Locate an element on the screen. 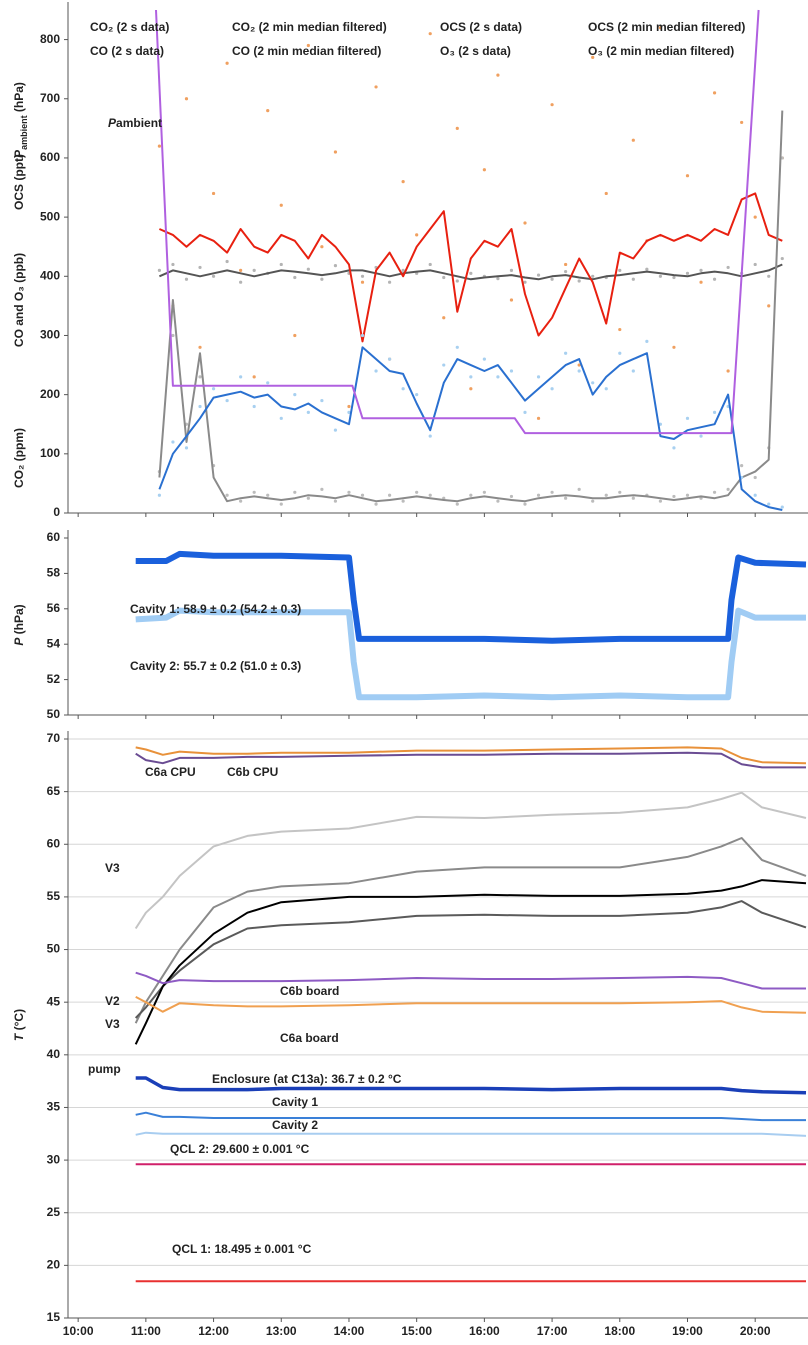  annotation: Cavity 1: 58.9 ± 0.2 (54.2 ± 0.3) is located at coordinates (215, 609).